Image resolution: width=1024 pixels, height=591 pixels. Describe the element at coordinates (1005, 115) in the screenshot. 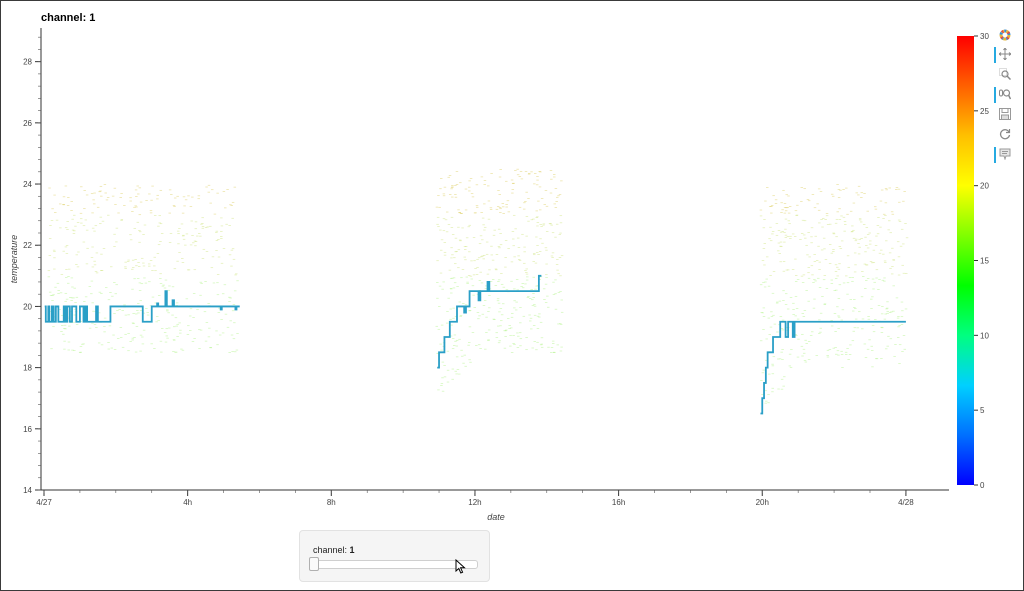

I see `save-tool` at that location.